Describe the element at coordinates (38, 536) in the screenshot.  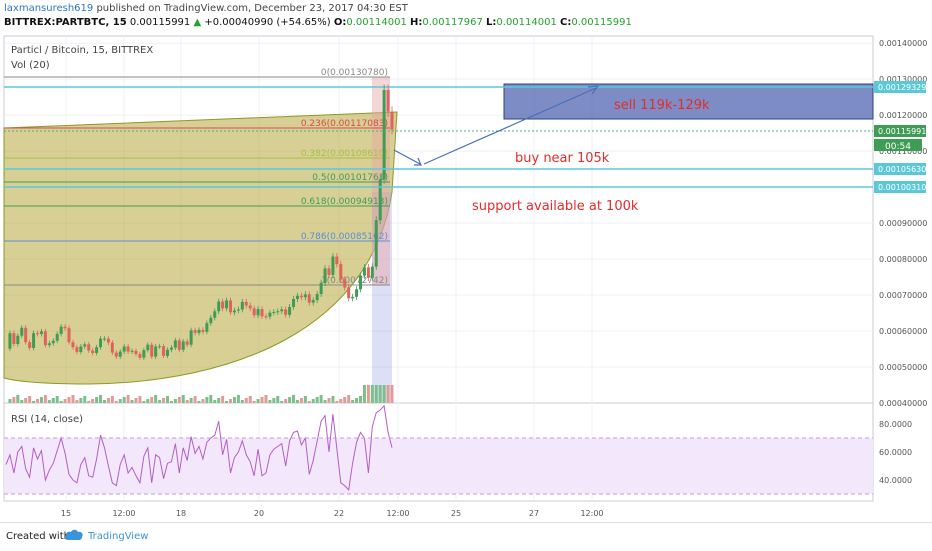
I see `created-with: Created with` at that location.